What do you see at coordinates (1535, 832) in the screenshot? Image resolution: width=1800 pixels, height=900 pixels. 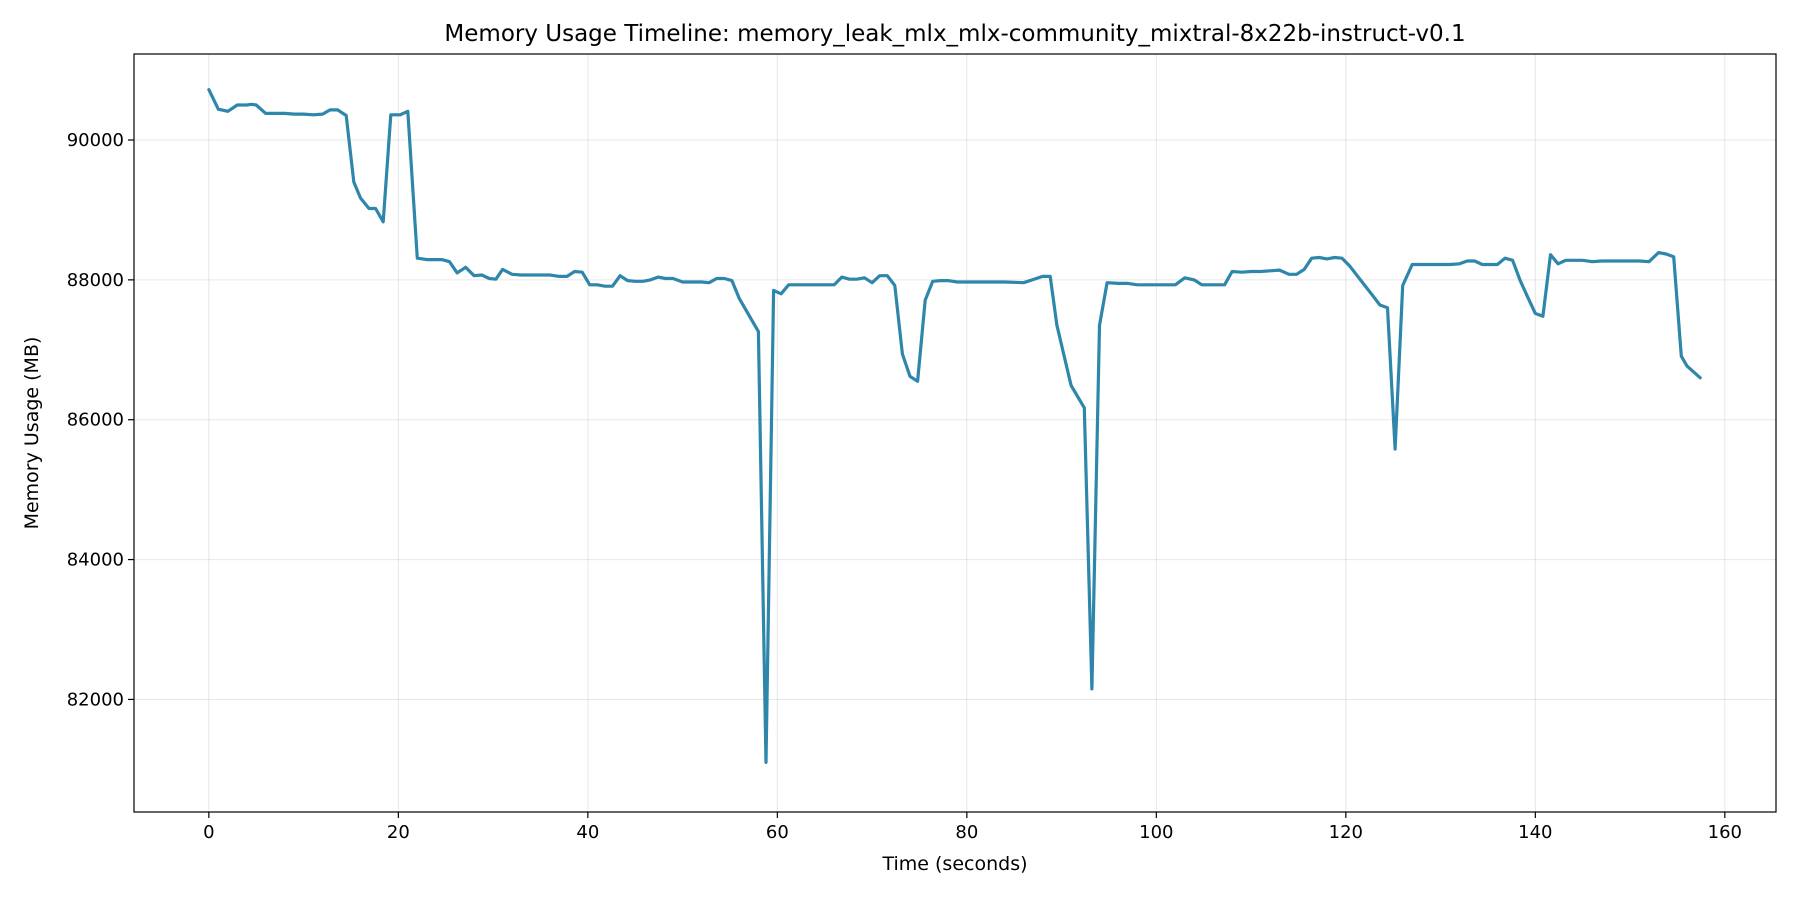 I see `x-tick-label: 140` at bounding box center [1535, 832].